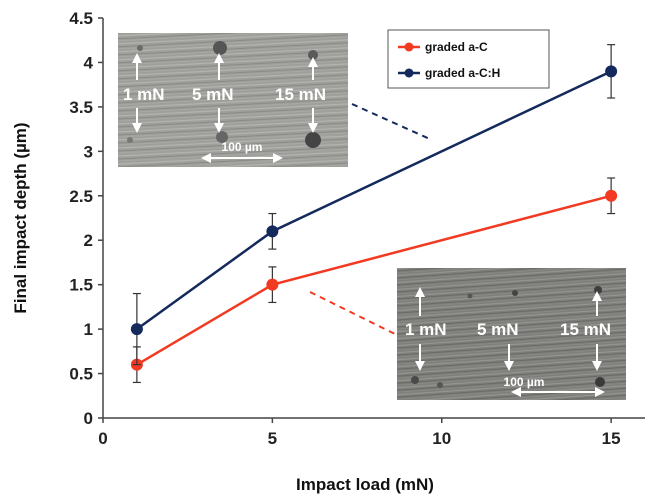 This screenshot has width=658, height=503. What do you see at coordinates (81, 285) in the screenshot?
I see `y-tick-label: 1.5` at bounding box center [81, 285].